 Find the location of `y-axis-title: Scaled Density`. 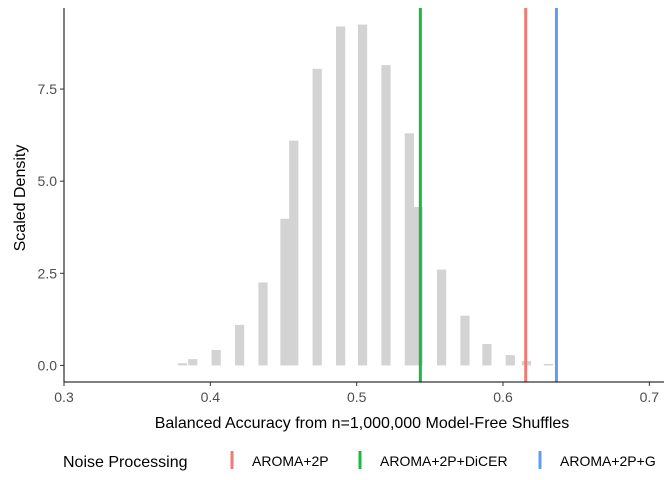

y-axis-title: Scaled Density is located at coordinates (20, 198).